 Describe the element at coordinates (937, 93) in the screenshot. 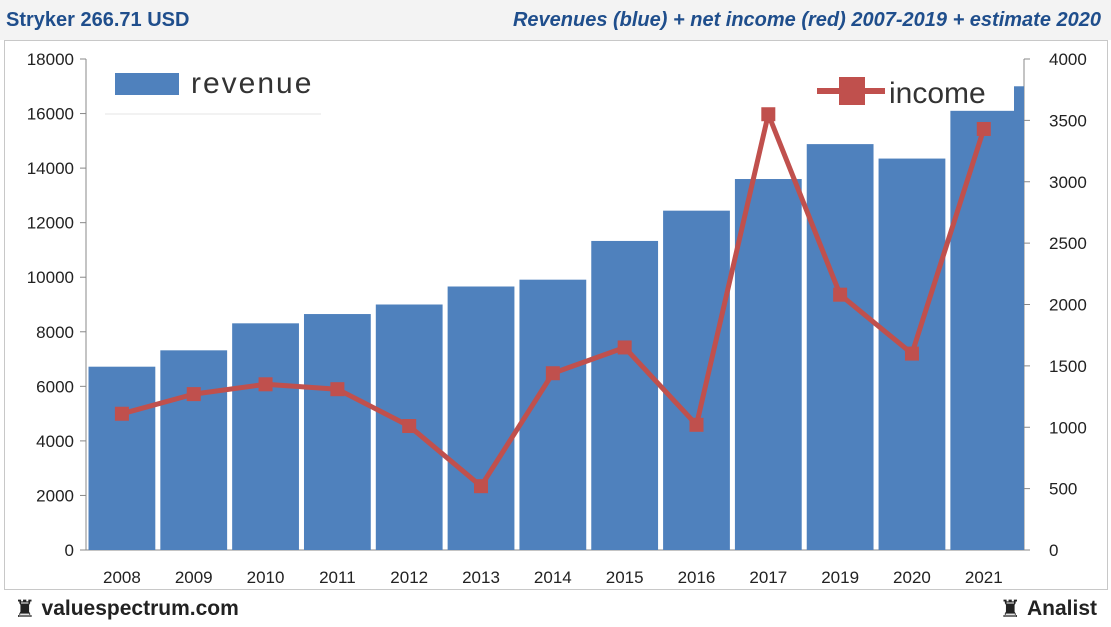

I see `legend-income-label: income` at that location.